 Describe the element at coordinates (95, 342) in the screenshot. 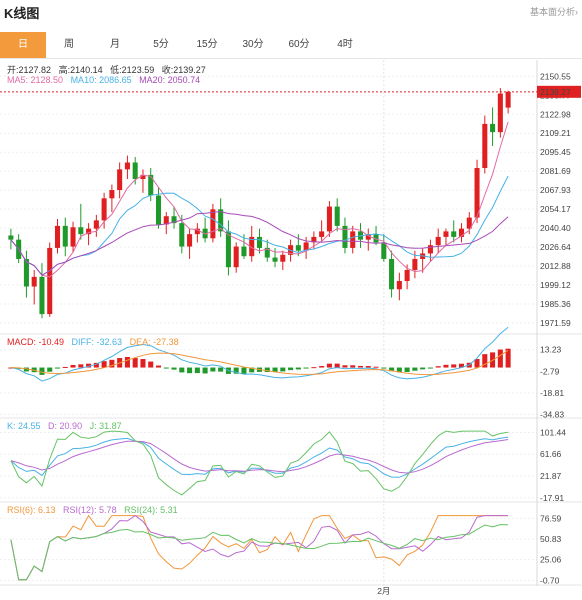

I see `macd-info: MACD: -10.49 DIFF: -32.63 DEA: -27.38` at that location.